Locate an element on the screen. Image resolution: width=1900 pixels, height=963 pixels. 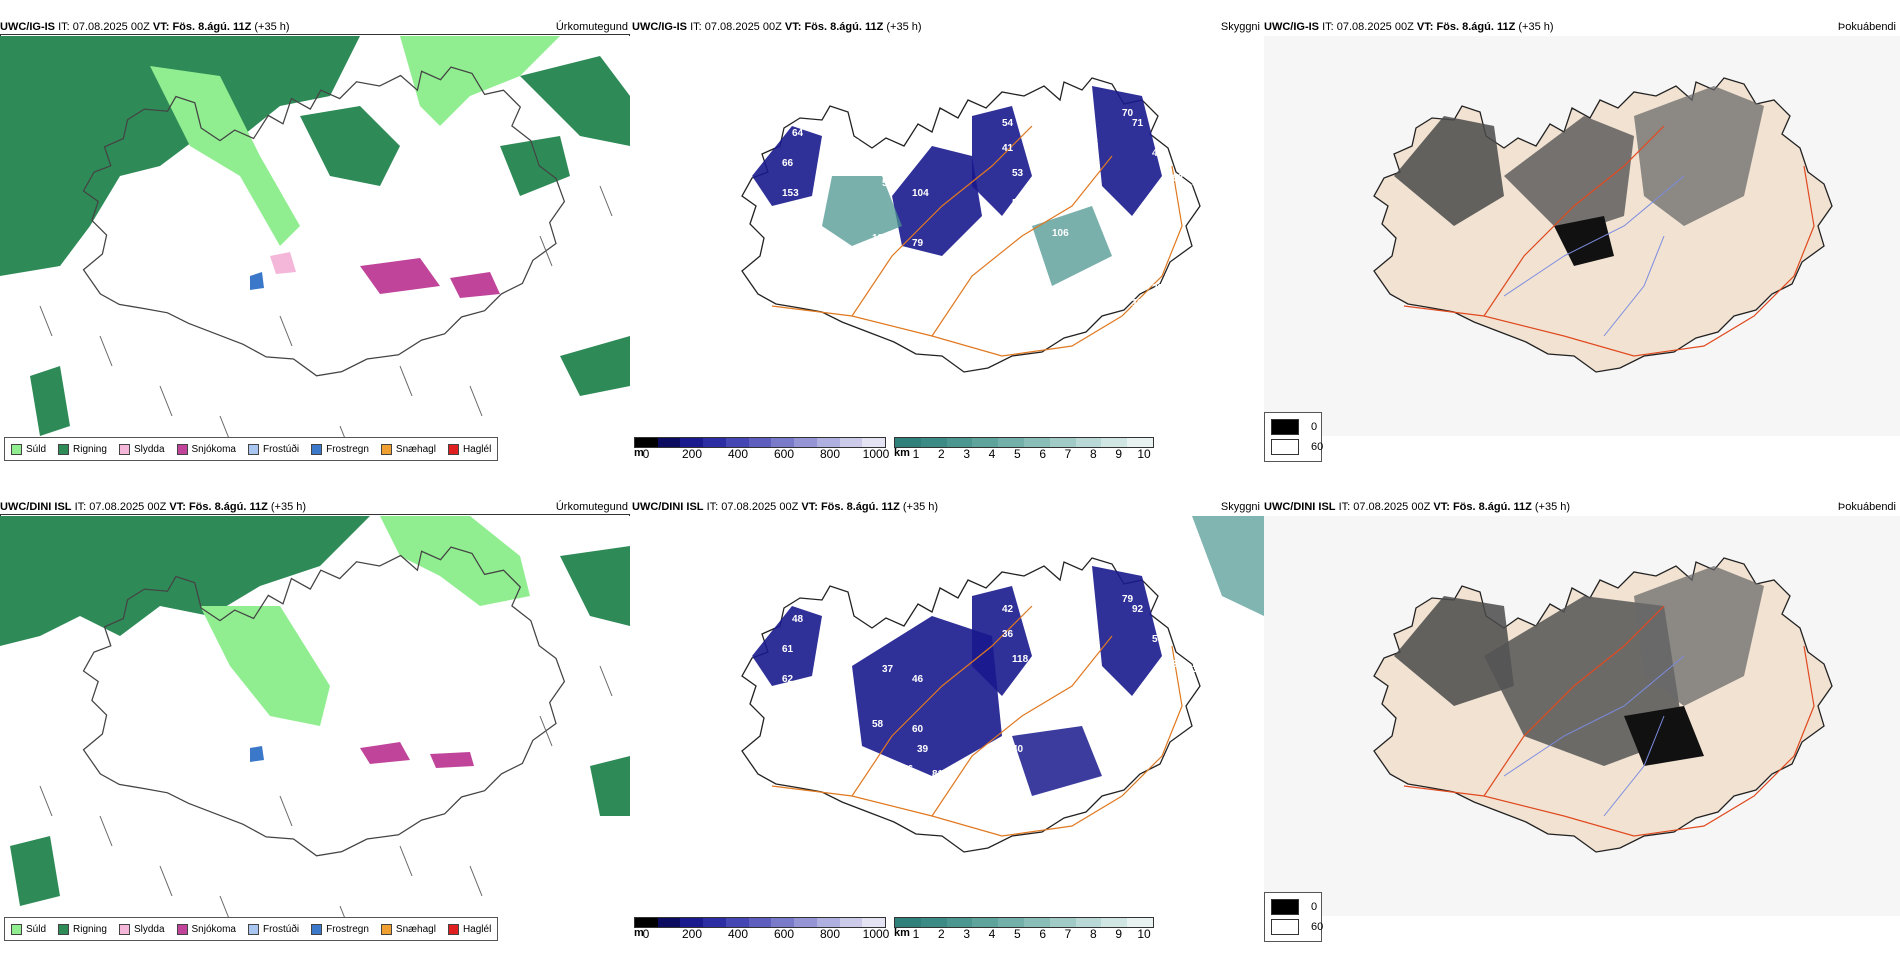
visibility-value-label: 138 is located at coordinates (880, 238).